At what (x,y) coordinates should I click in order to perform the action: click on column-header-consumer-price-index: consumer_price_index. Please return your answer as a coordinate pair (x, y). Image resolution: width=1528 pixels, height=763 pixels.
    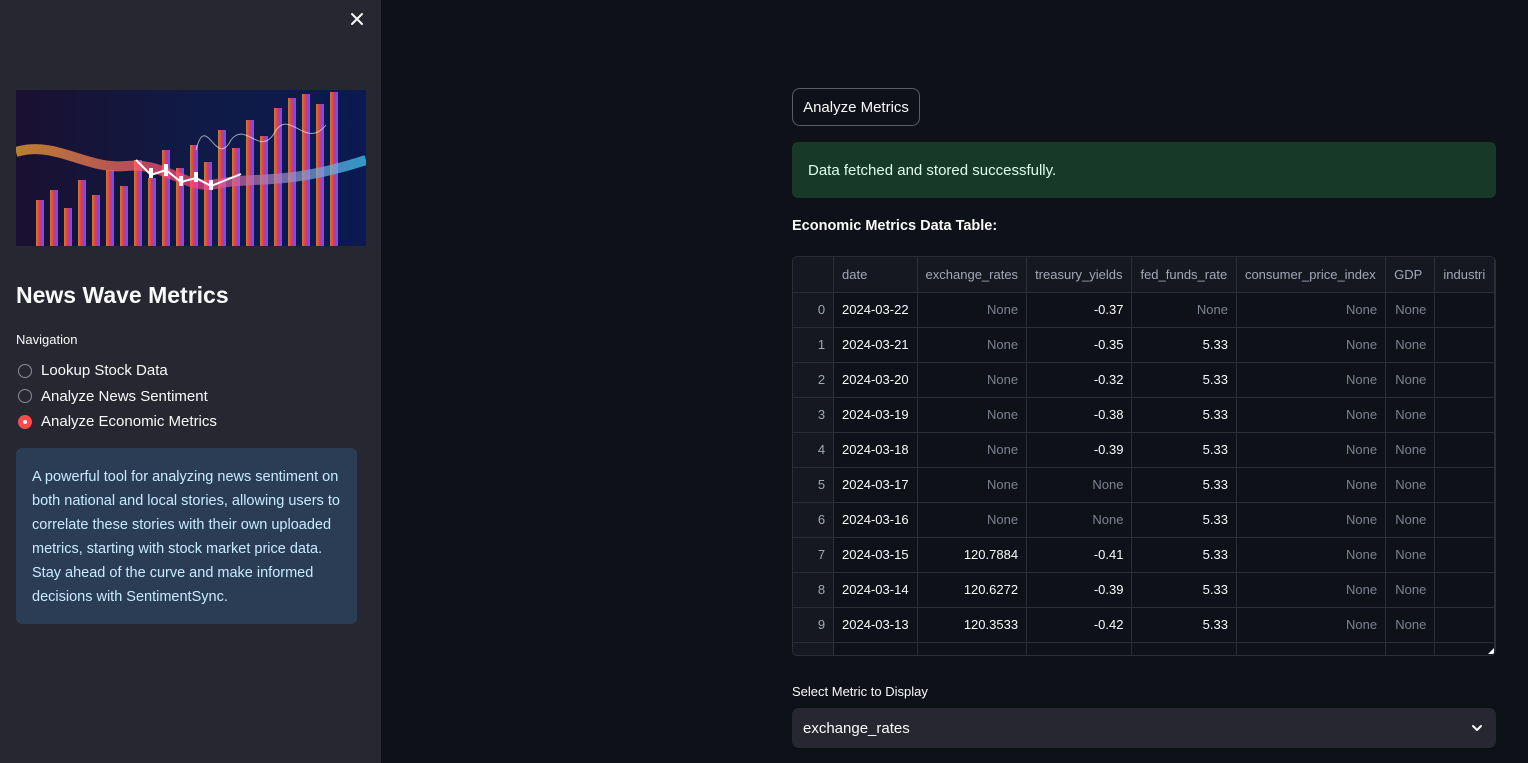
    Looking at the image, I should click on (1311, 275).